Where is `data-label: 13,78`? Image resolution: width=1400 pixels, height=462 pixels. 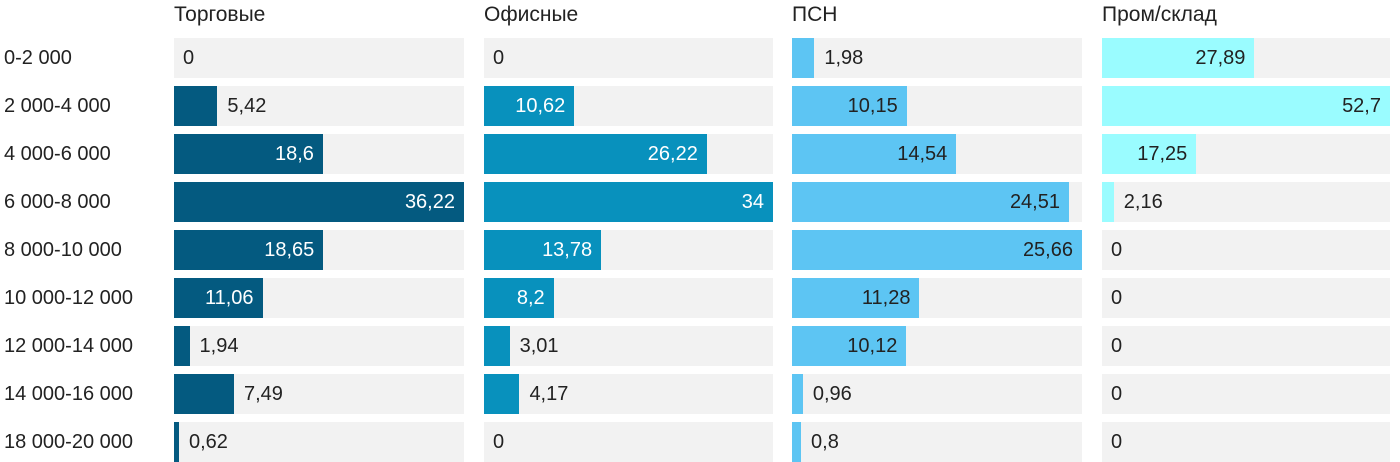 data-label: 13,78 is located at coordinates (567, 250).